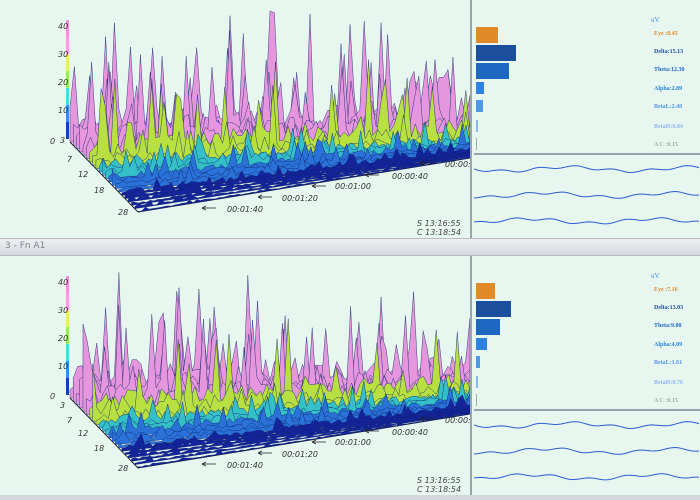  What do you see at coordinates (63, 405) in the screenshot?
I see `depth-tick: 3` at bounding box center [63, 405].